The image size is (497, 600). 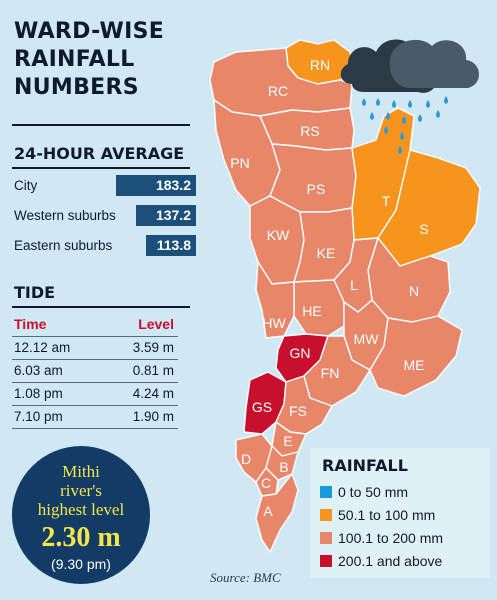 What do you see at coordinates (153, 393) in the screenshot?
I see `tide-level: 4.24 m` at bounding box center [153, 393].